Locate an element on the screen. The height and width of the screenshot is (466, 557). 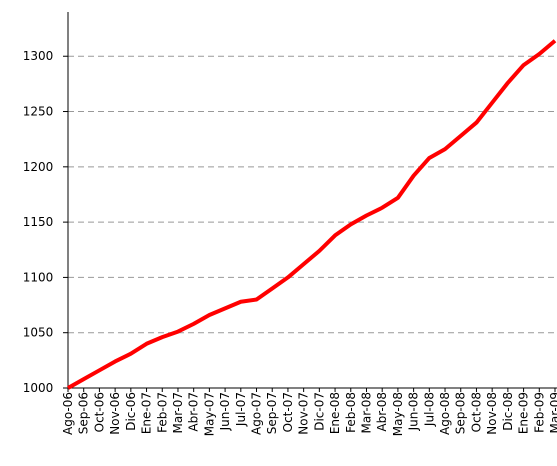
x-tick-label: Dic-07 is located at coordinates (319, 411).